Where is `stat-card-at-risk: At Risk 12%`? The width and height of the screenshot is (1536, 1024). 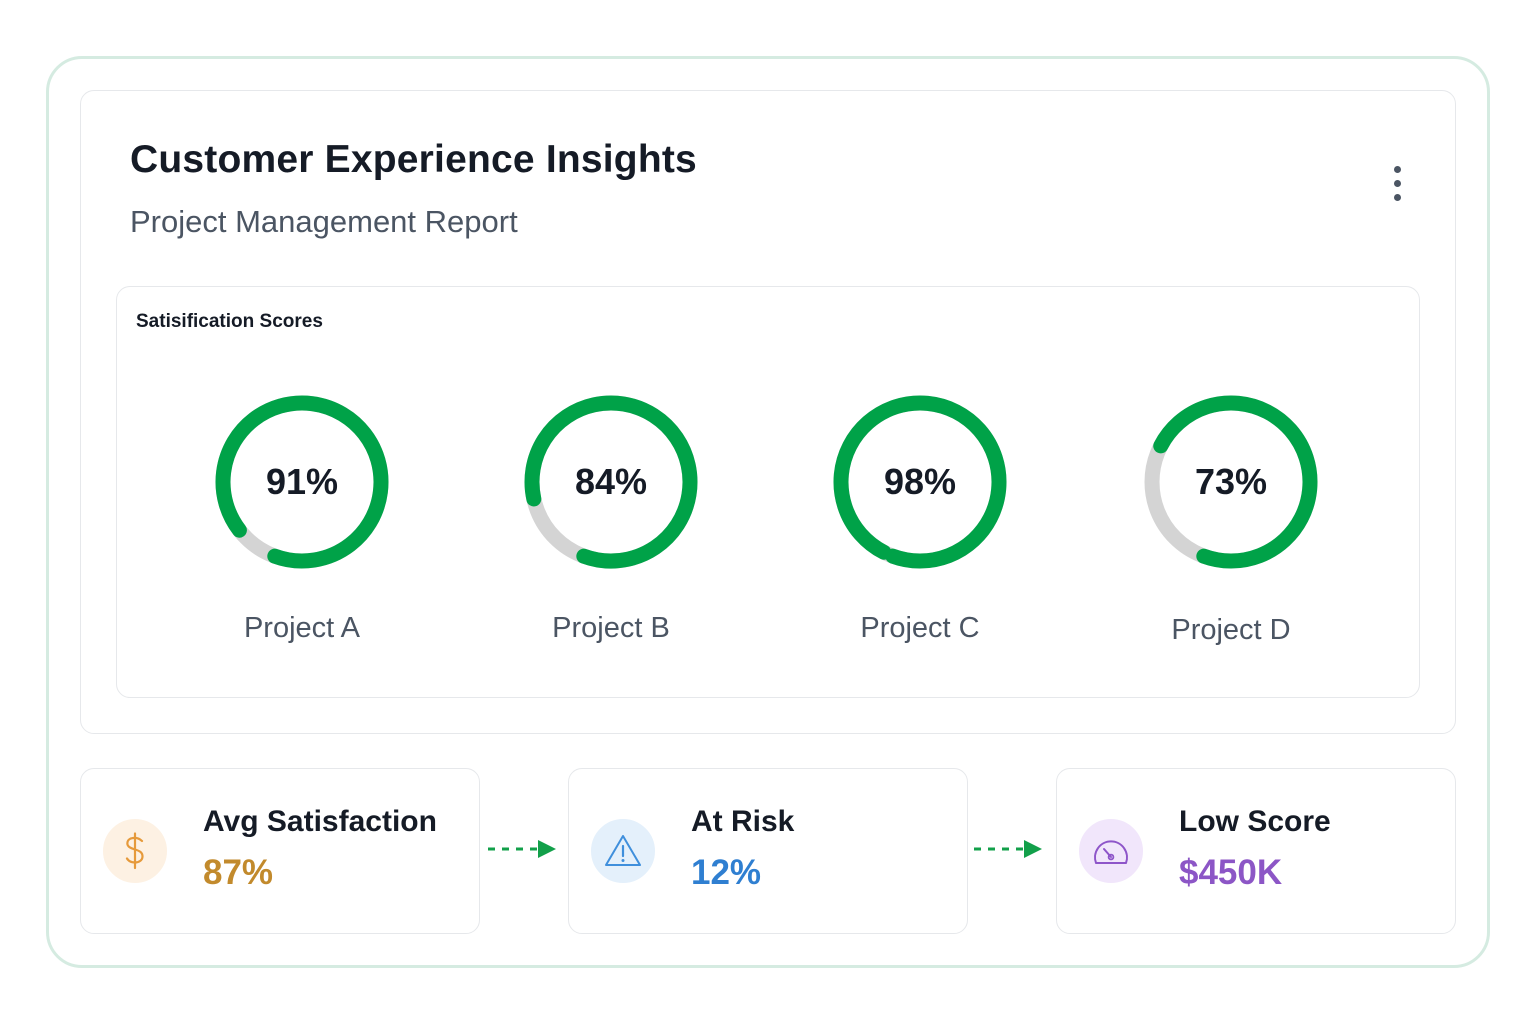 stat-card-at-risk: At Risk 12% is located at coordinates (768, 851).